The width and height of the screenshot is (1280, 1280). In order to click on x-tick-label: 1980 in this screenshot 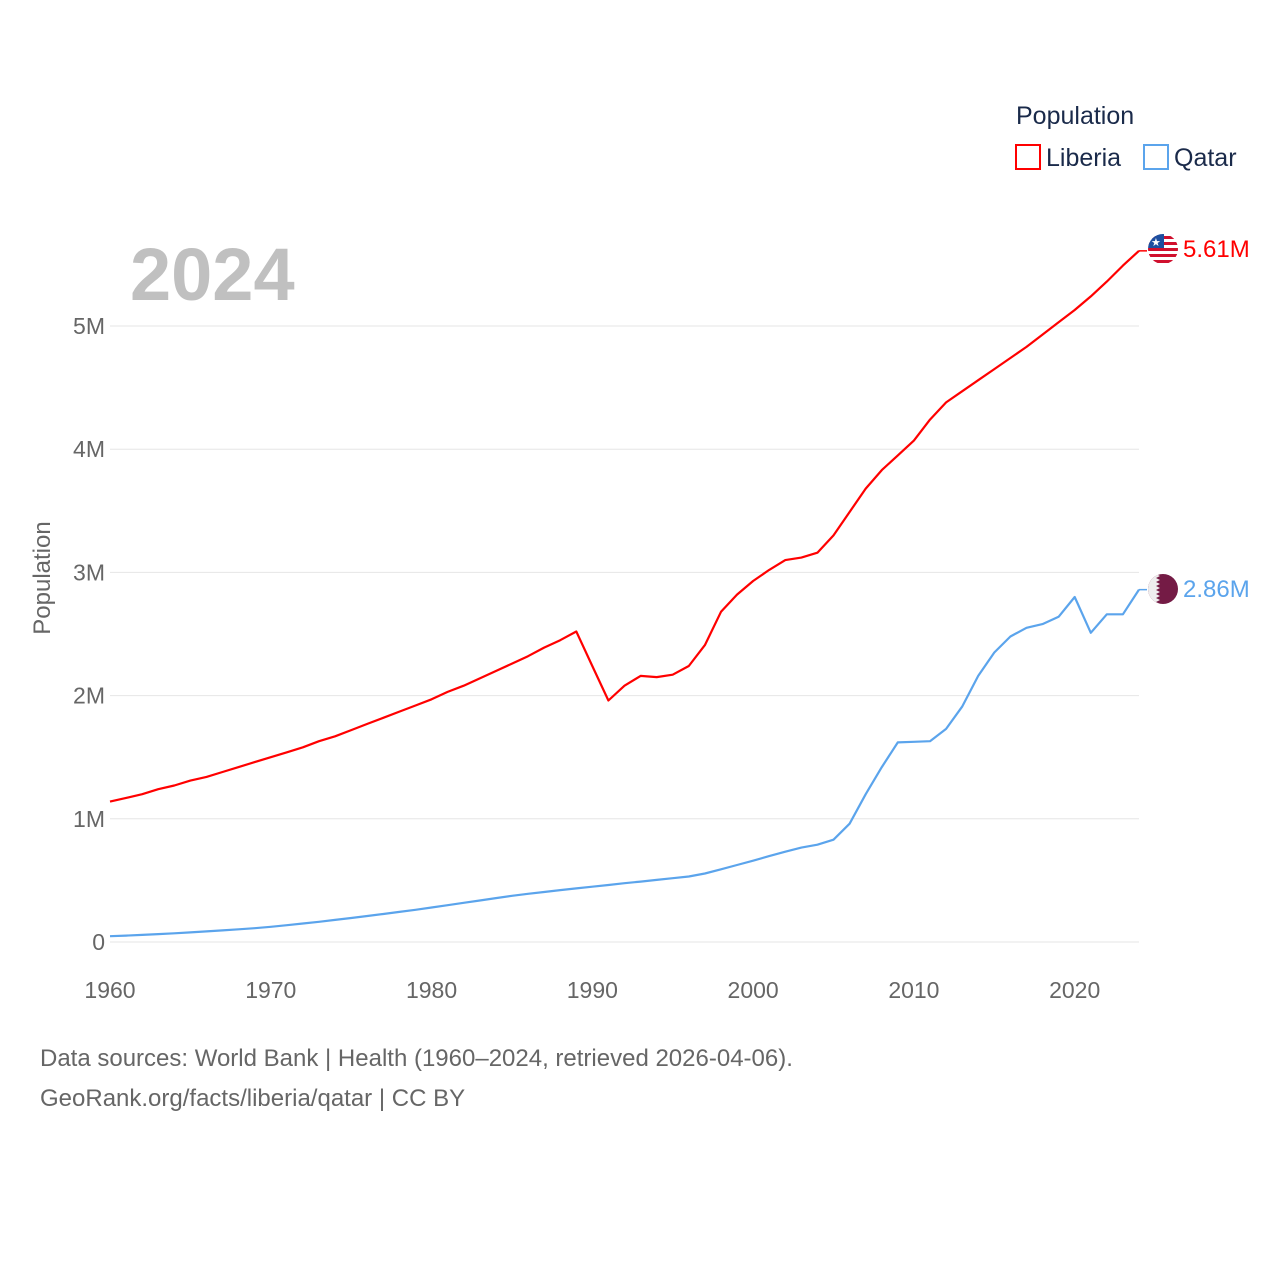, I will do `click(431, 990)`.